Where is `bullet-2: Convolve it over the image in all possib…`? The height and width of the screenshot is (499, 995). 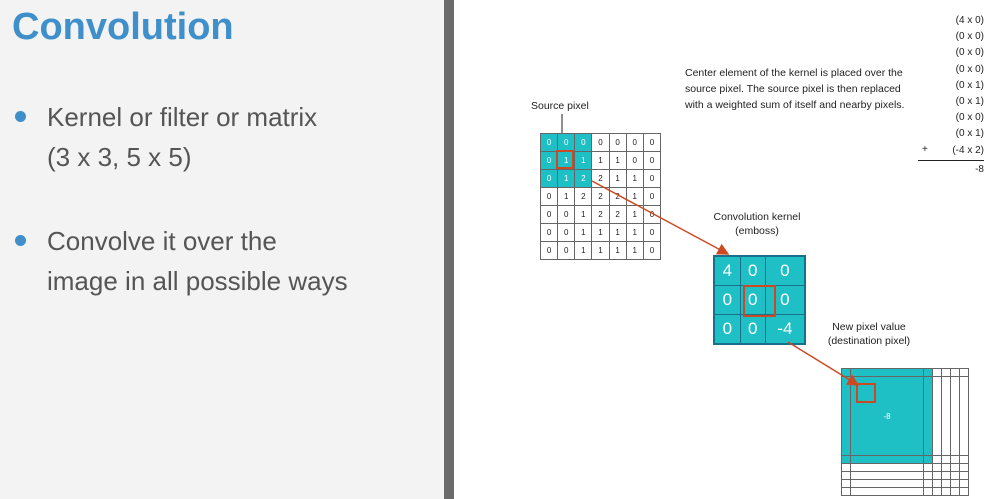 bullet-2: Convolve it over the image in all possib… is located at coordinates (197, 261).